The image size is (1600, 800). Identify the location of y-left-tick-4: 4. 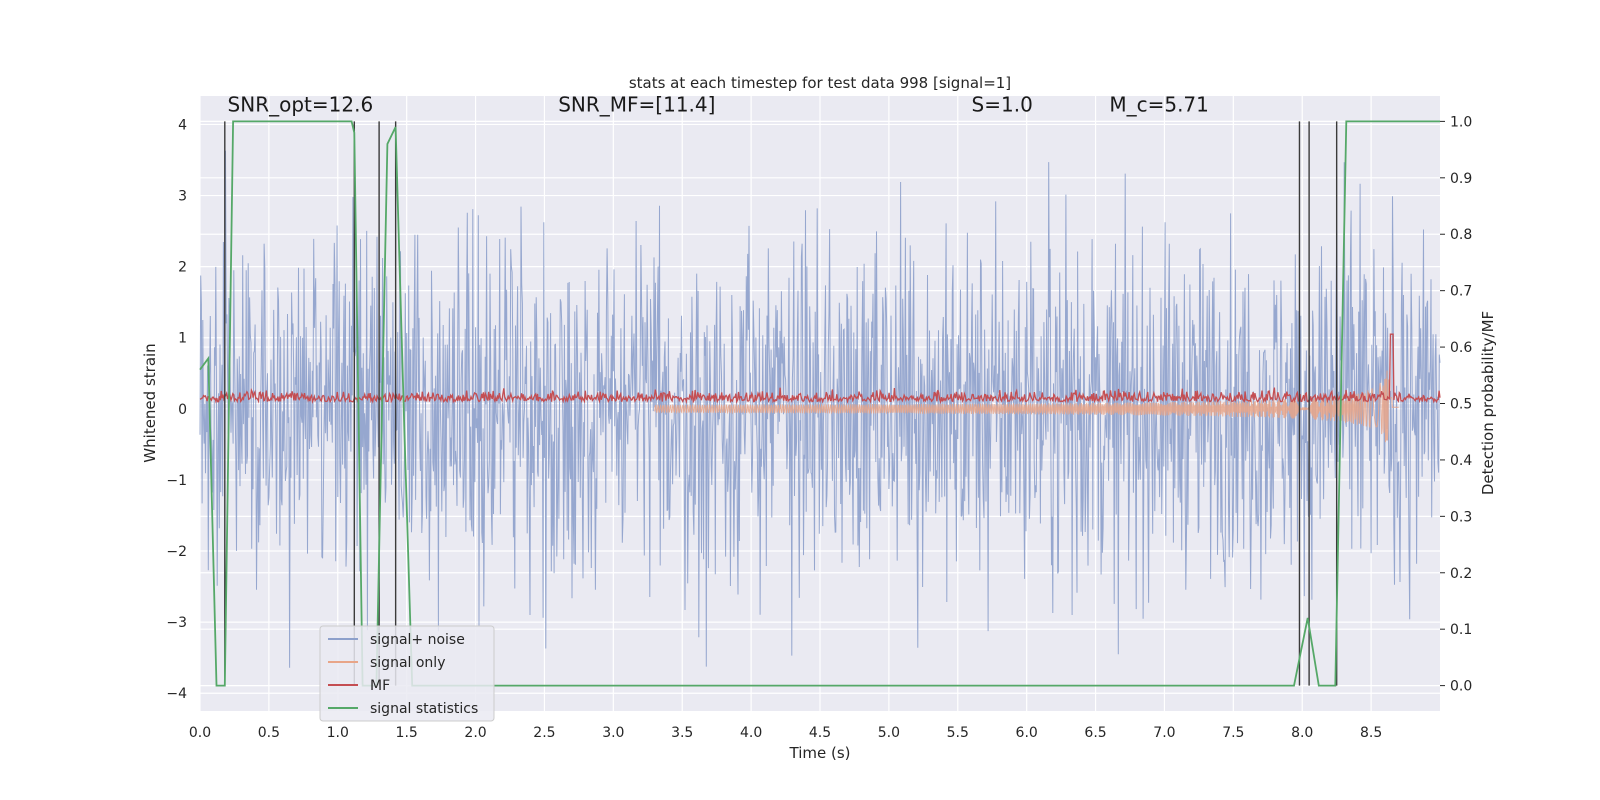
(182, 125).